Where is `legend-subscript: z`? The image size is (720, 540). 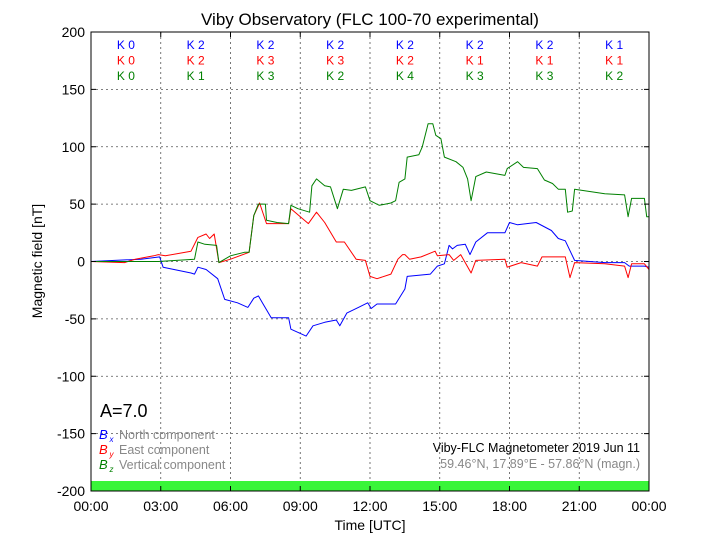
legend-subscript: z is located at coordinates (111, 469).